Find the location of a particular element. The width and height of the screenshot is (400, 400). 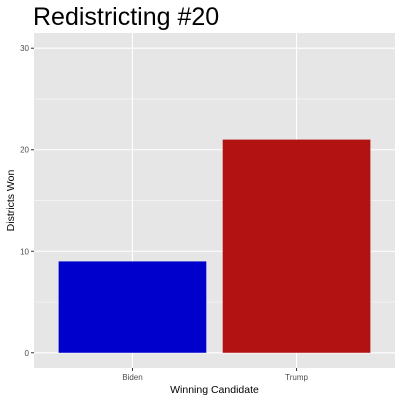

x-tick-label: Trump is located at coordinates (296, 377).